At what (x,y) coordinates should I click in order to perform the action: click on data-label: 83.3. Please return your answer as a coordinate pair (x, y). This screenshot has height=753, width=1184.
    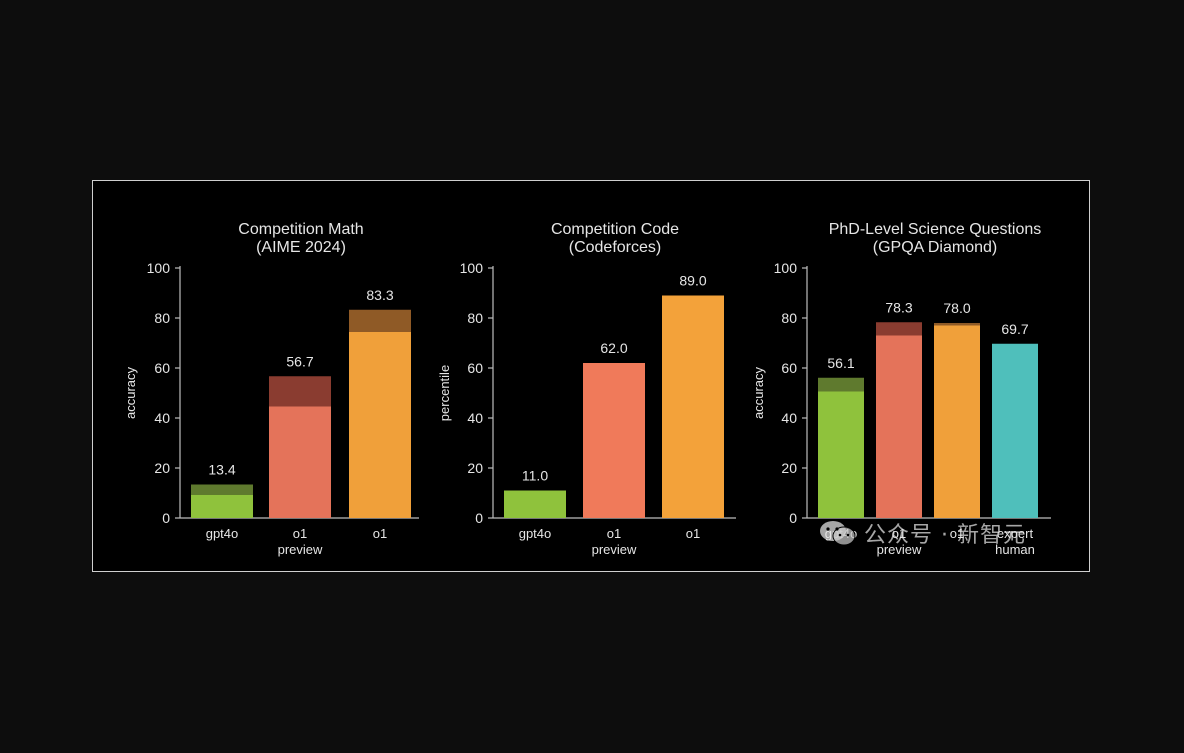
    Looking at the image, I should click on (379, 295).